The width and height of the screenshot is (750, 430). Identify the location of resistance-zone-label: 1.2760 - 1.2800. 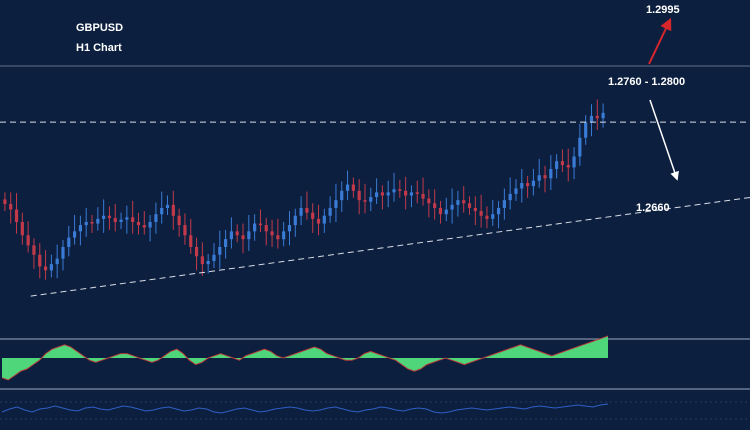
(646, 82).